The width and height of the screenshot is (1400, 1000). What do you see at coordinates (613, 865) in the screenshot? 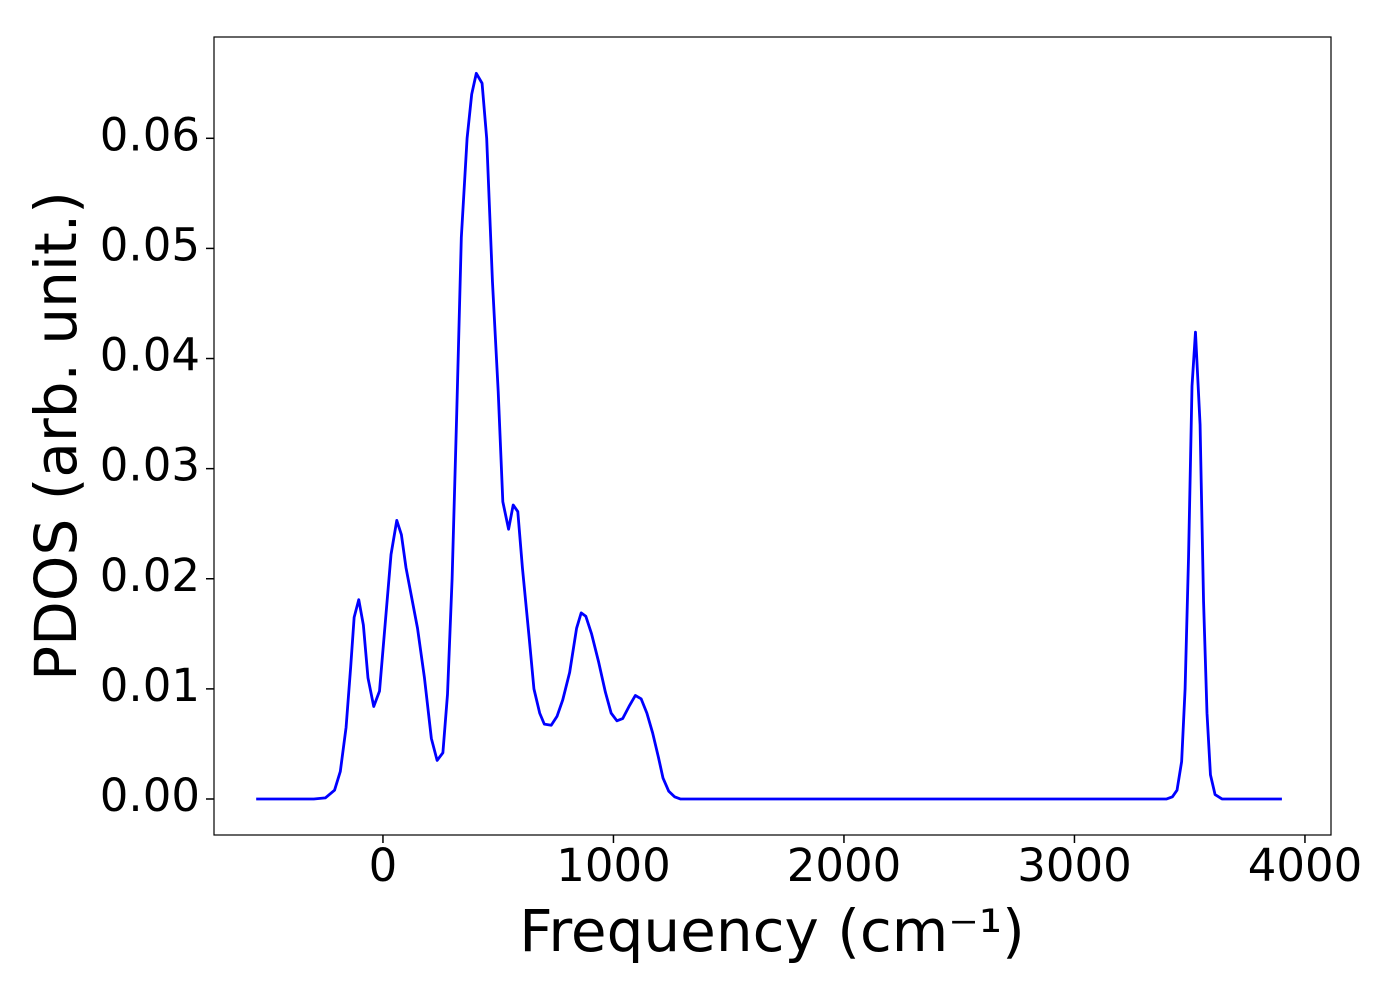
I see `x-tick-label: 1000` at bounding box center [613, 865].